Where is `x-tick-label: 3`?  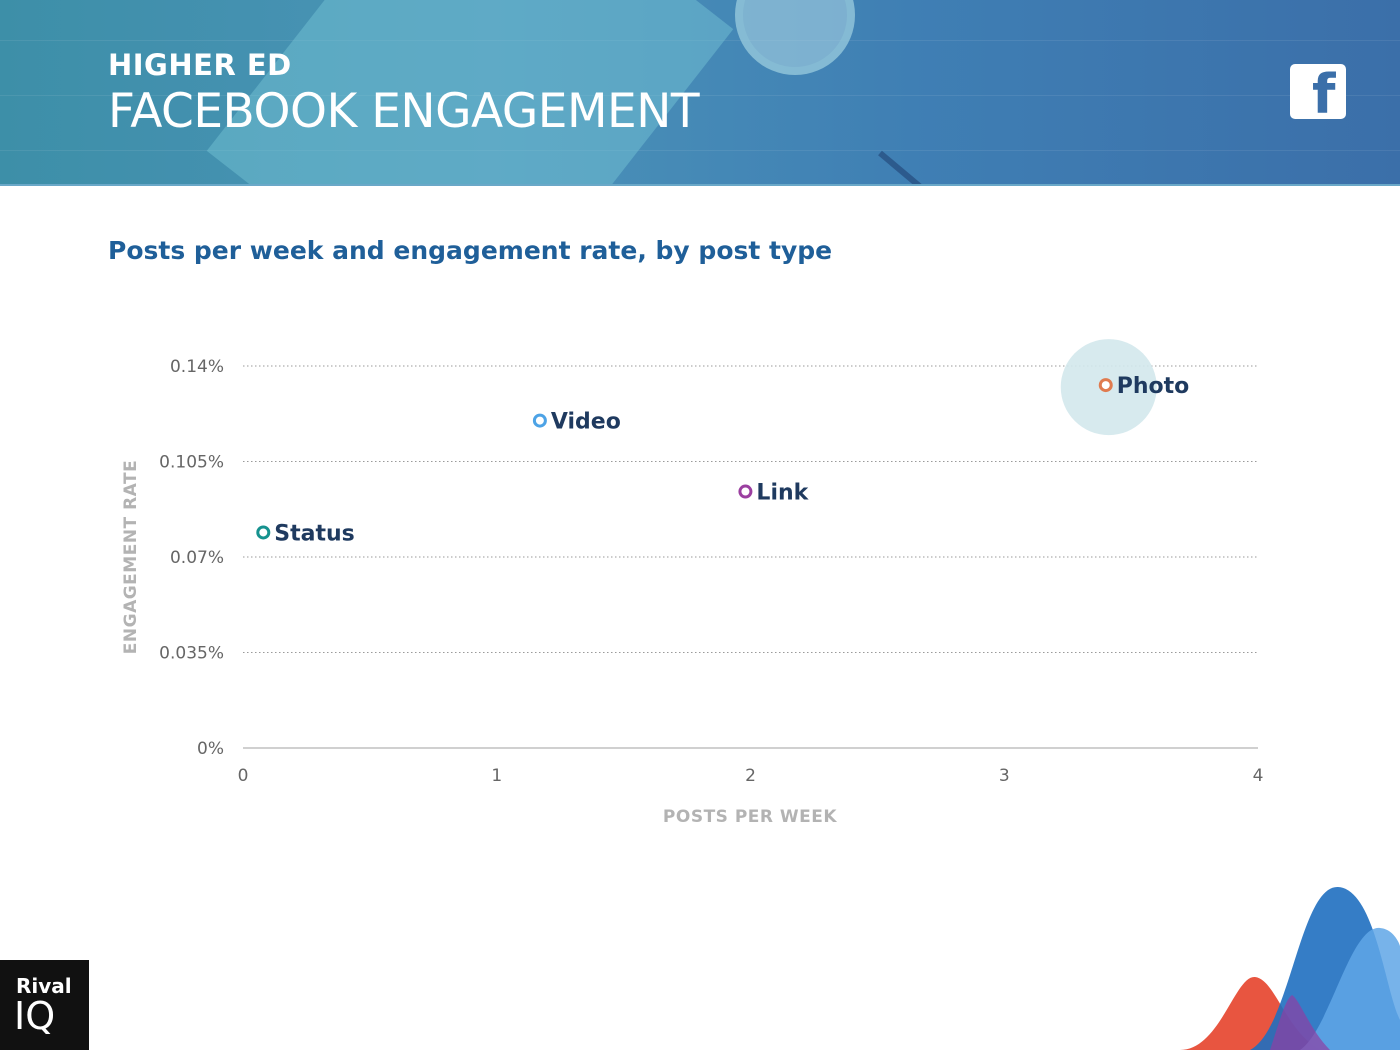 x-tick-label: 3 is located at coordinates (1004, 776).